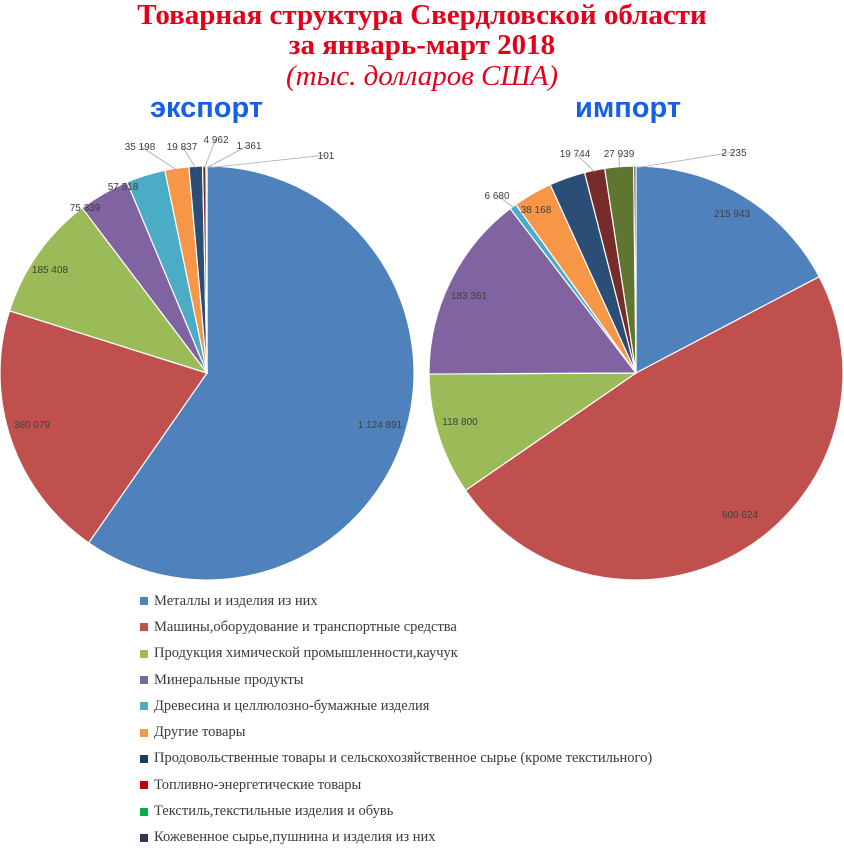 This screenshot has width=844, height=851. What do you see at coordinates (273, 811) in the screenshot?
I see `legend-label: Текстиль,текстильные изделия и обувь` at bounding box center [273, 811].